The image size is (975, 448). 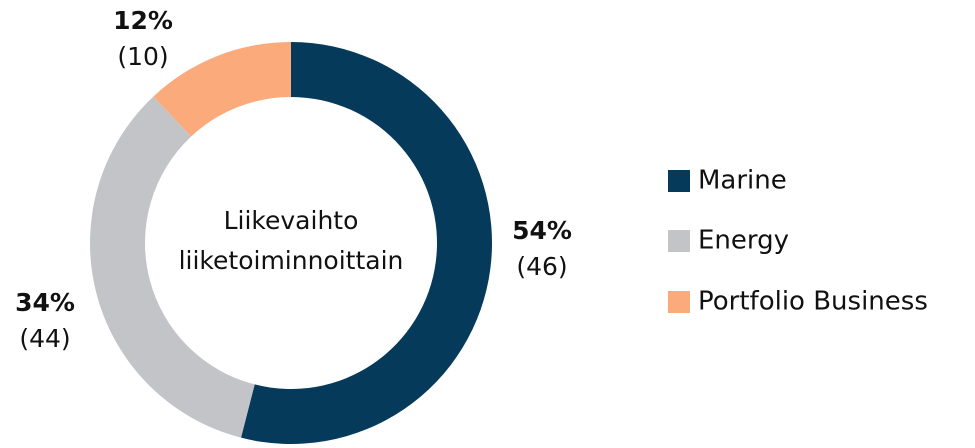 What do you see at coordinates (143, 20) in the screenshot?
I see `value-label: 12%` at bounding box center [143, 20].